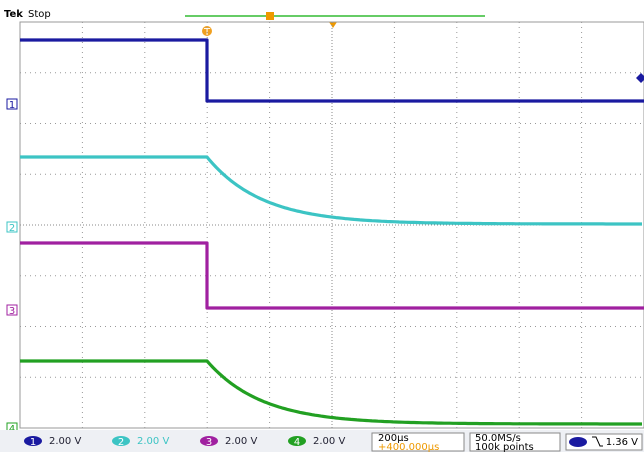 This screenshot has width=644, height=456. I want to click on channel-badge-label: 1, so click(33, 442).